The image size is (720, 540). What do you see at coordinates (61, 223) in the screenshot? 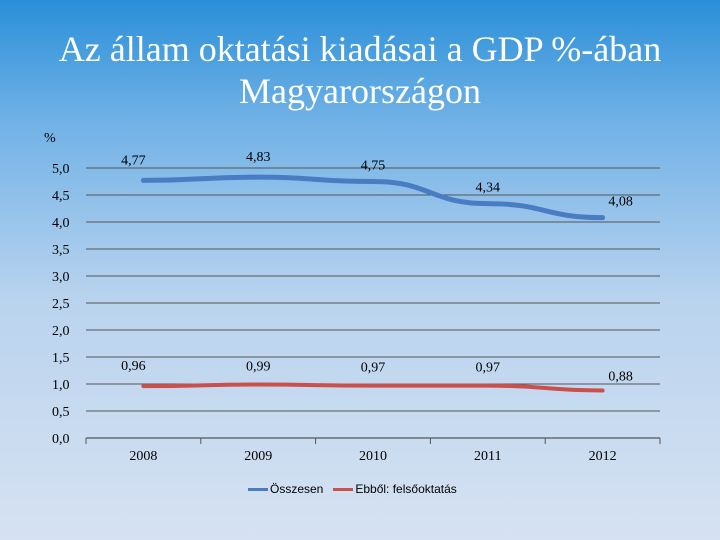
I see `y-tick-label: 4,0` at bounding box center [61, 223].